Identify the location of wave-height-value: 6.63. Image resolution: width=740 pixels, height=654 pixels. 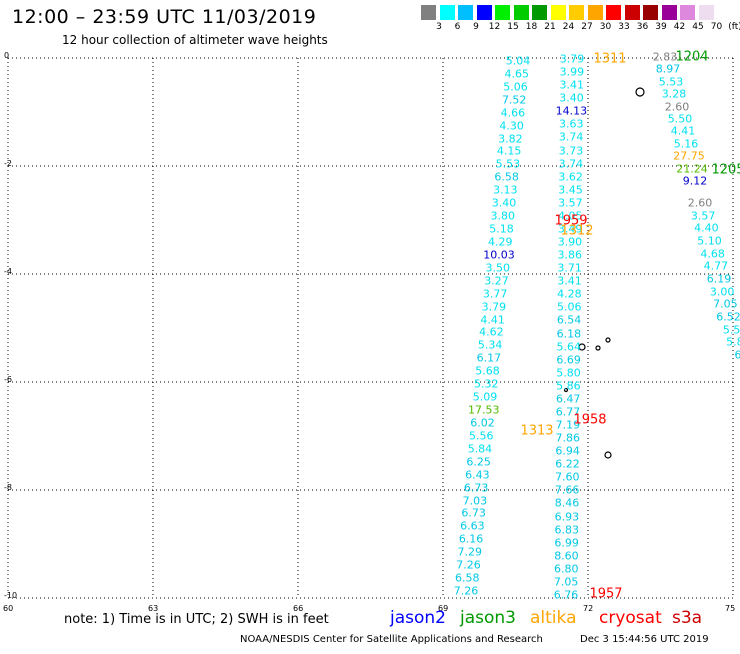
(472, 526).